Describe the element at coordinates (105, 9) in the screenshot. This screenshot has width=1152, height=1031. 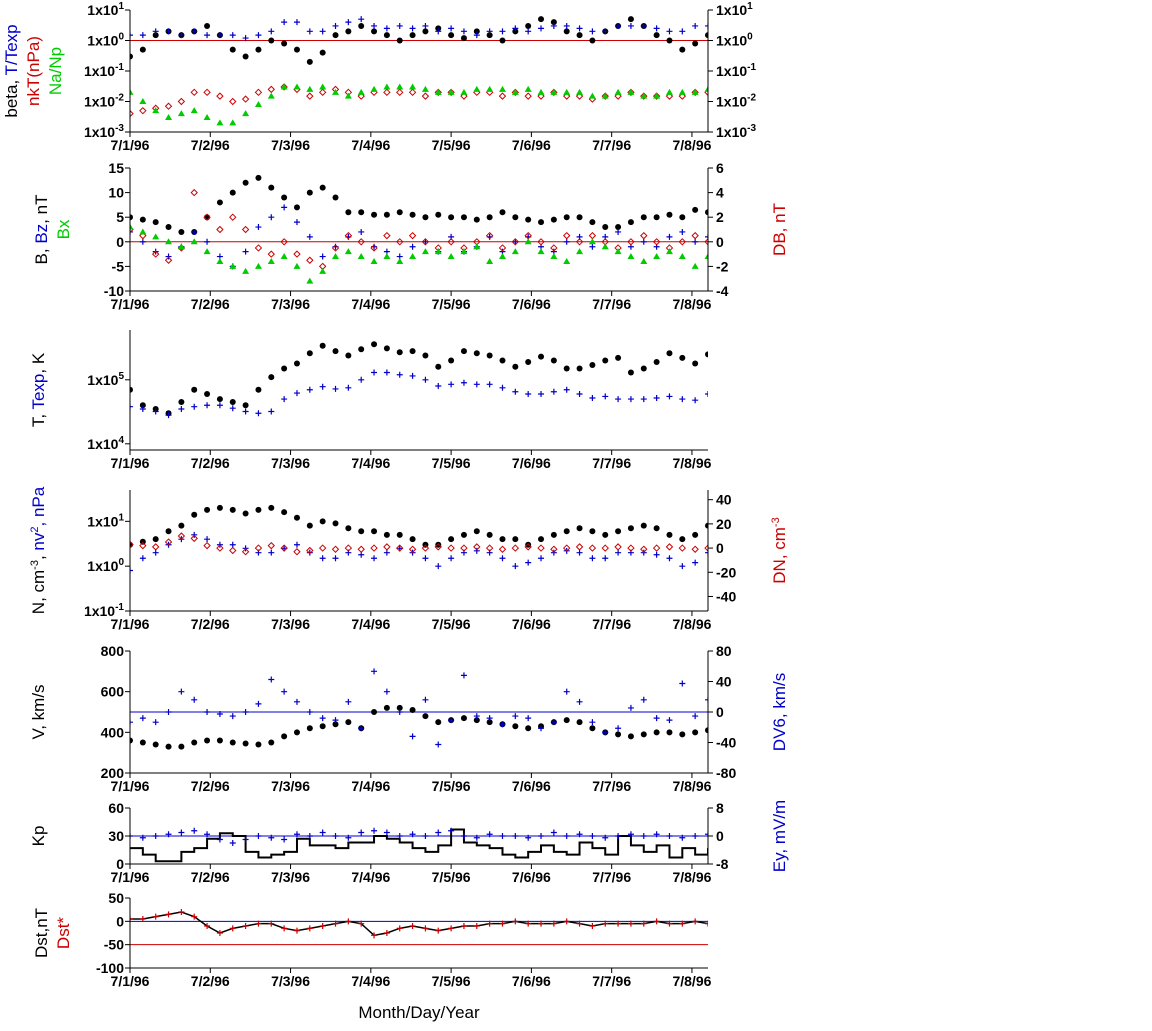
I see `y-tick-label: 1x10¹` at that location.